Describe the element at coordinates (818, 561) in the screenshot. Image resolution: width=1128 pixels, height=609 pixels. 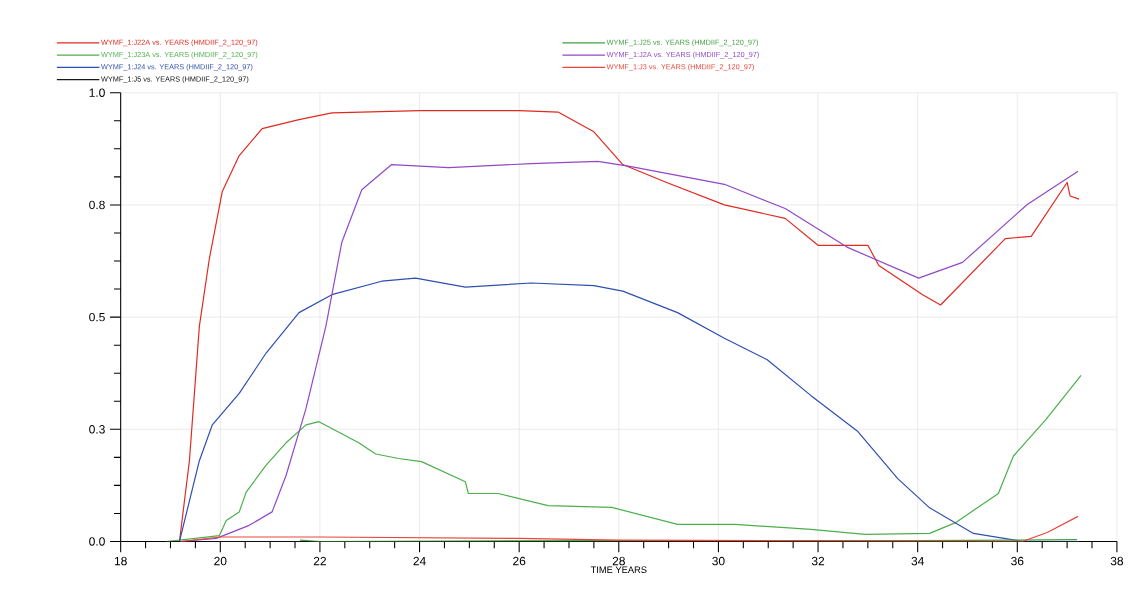
I see `x-tick-label: 32` at that location.